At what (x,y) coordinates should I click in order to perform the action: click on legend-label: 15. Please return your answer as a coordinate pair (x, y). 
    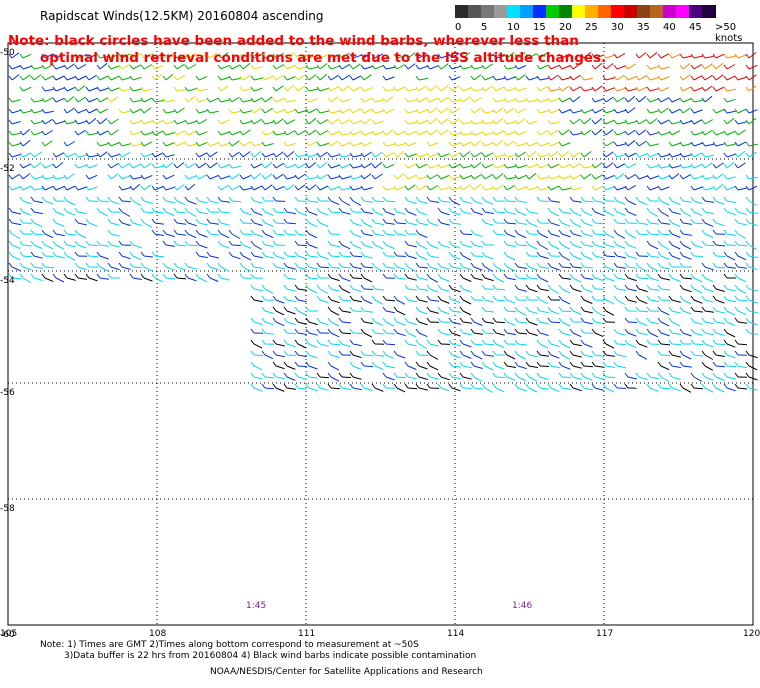
    Looking at the image, I should click on (539, 27).